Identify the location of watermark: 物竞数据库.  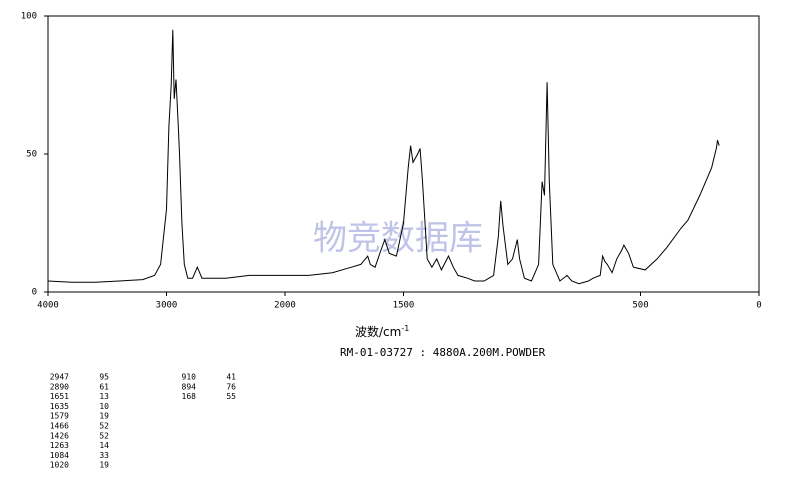
(398, 239).